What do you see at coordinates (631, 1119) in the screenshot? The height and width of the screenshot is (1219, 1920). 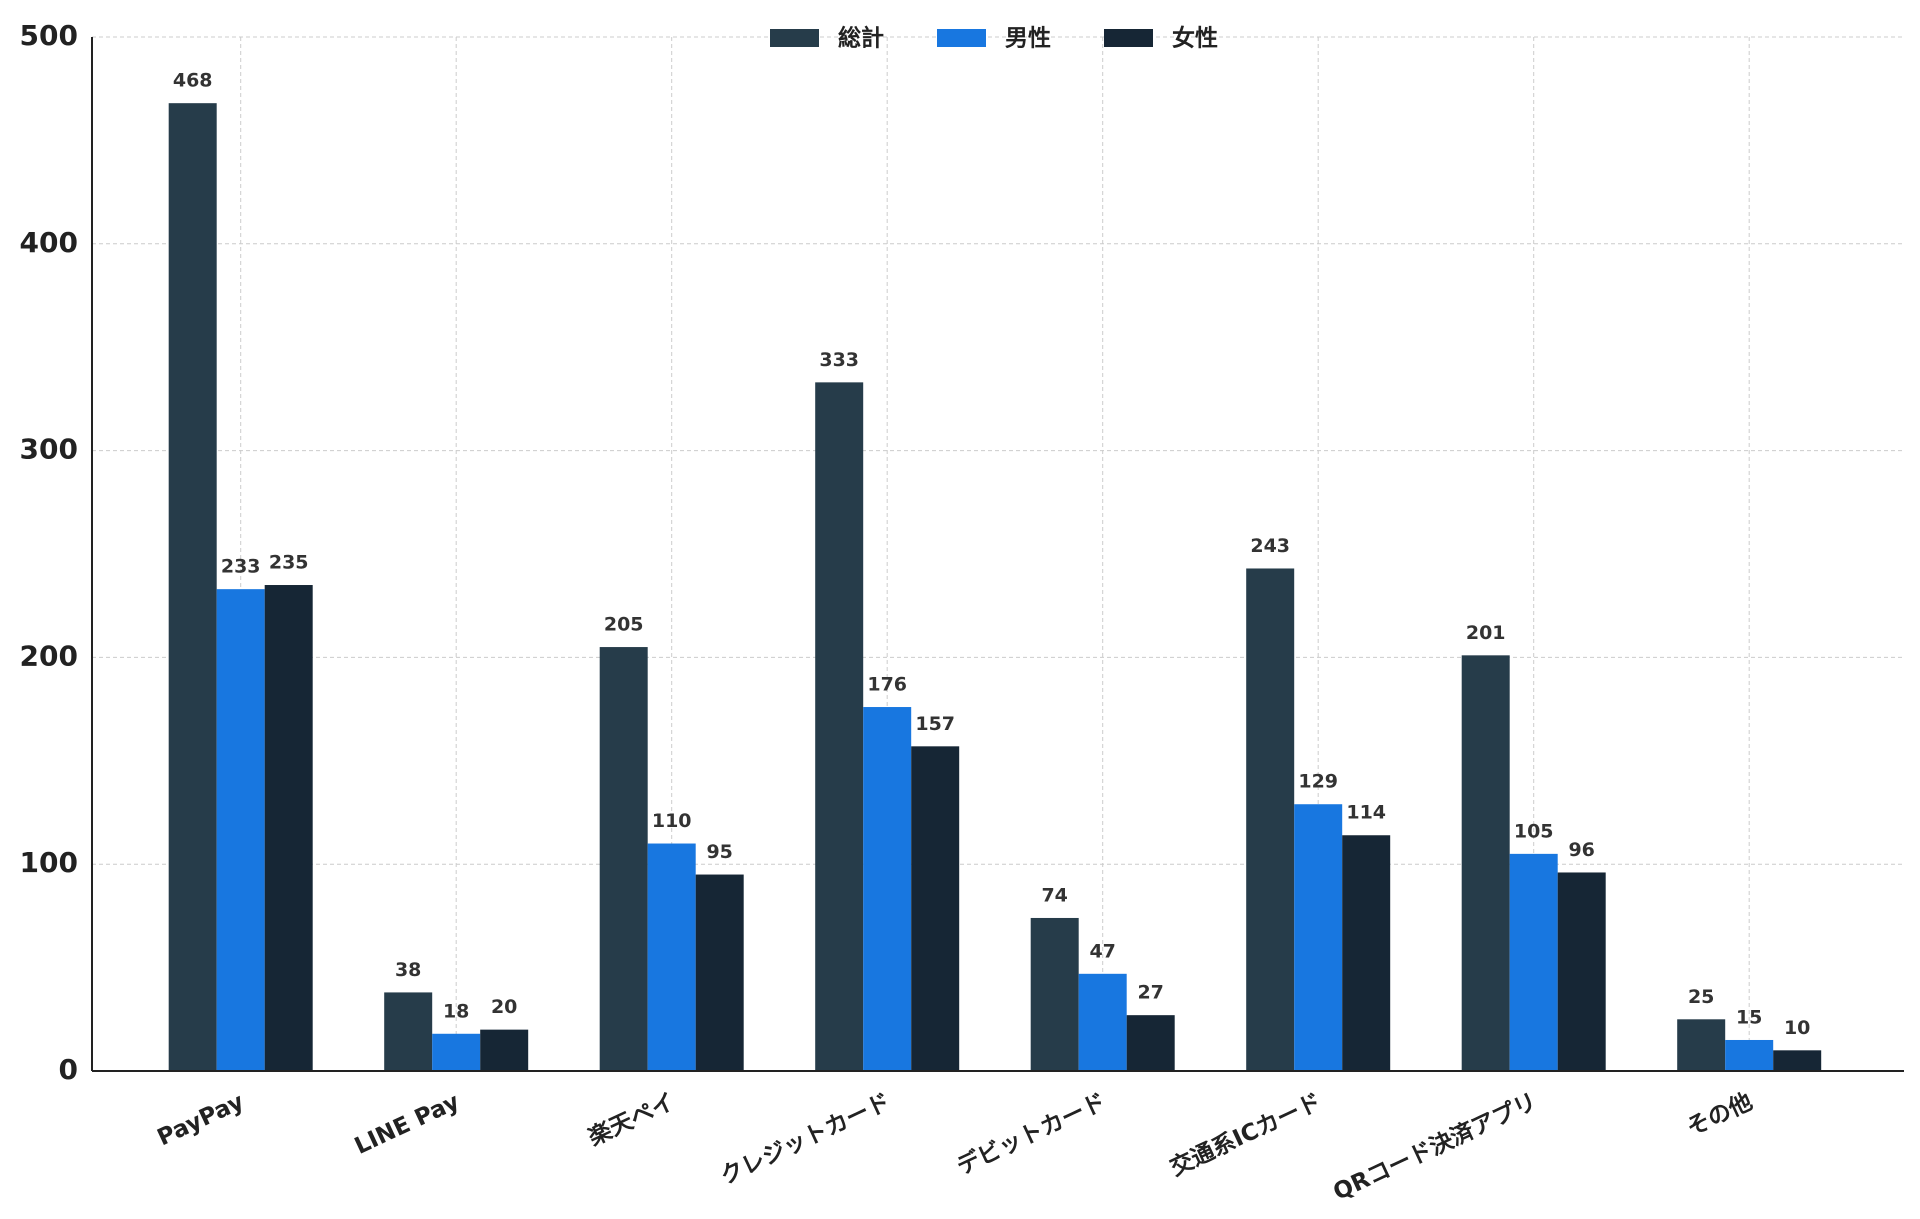 I see `x-tick-label: 楽天ペイ` at bounding box center [631, 1119].